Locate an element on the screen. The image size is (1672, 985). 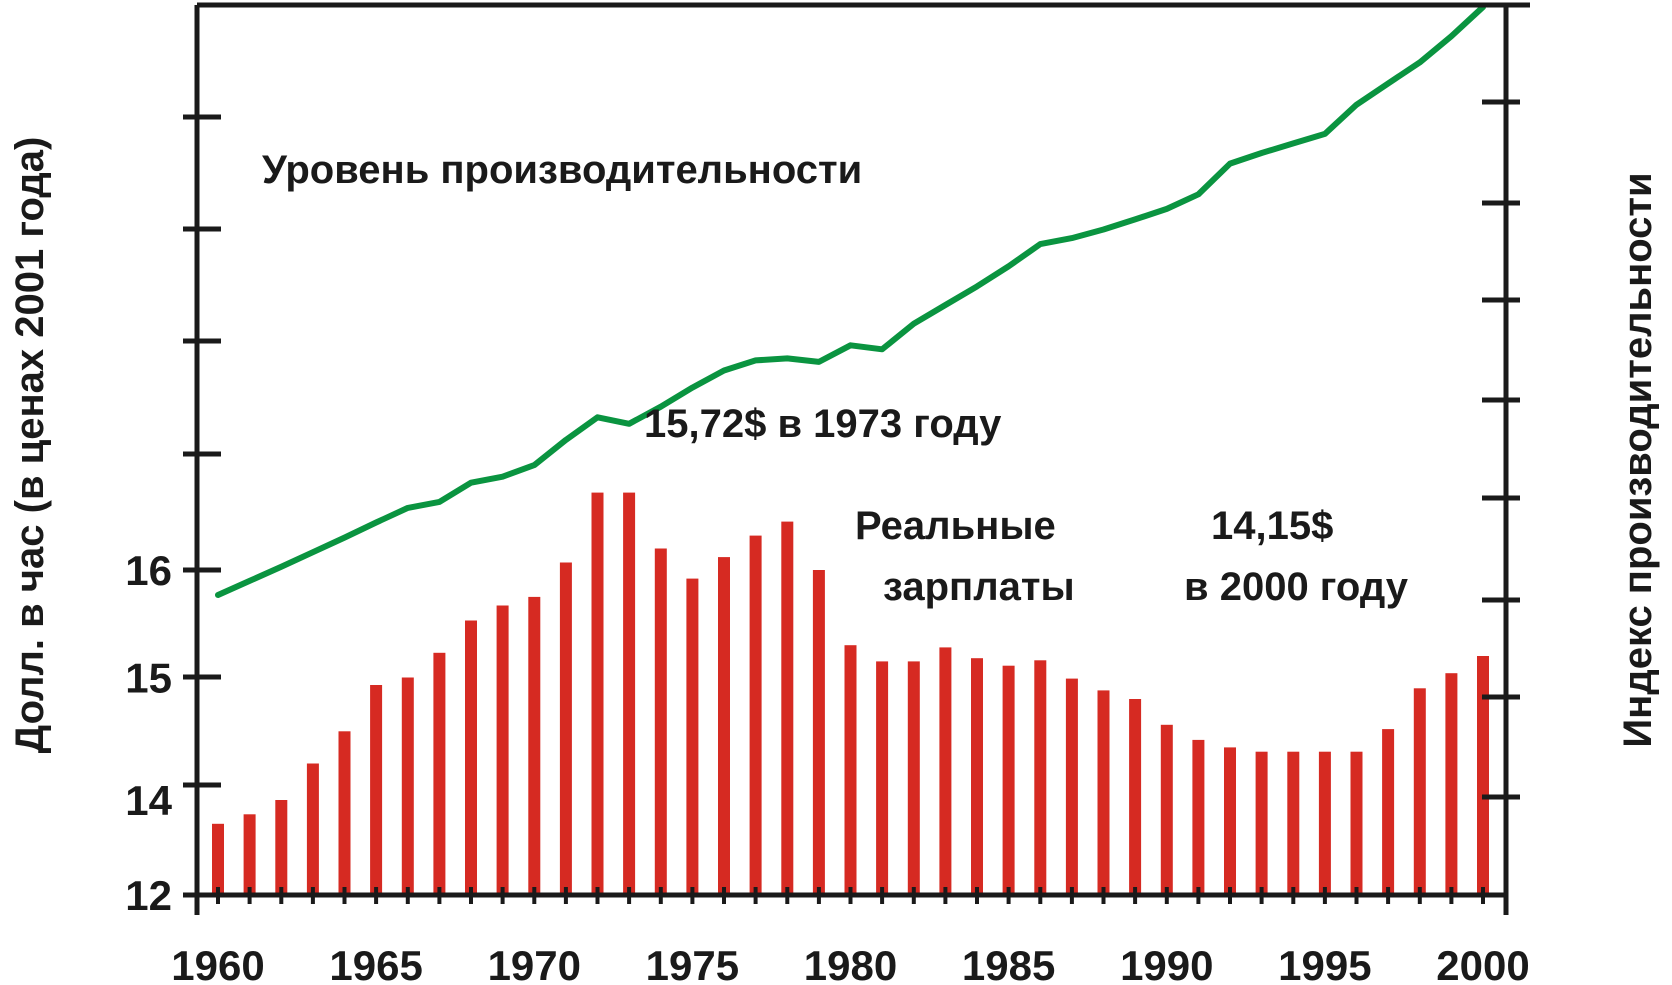
peak-wage-annotation: 15,72$ в 1973 году is located at coordinates (823, 424).